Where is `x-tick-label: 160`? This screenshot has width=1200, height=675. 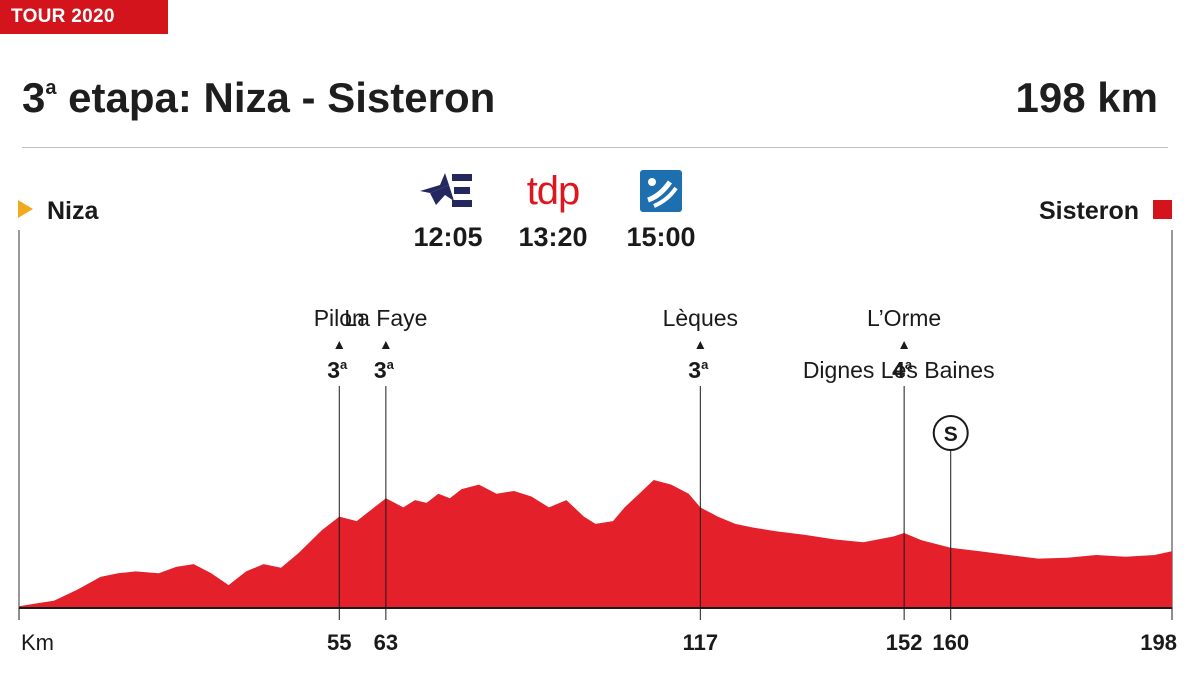
x-tick-label: 160 is located at coordinates (950, 642).